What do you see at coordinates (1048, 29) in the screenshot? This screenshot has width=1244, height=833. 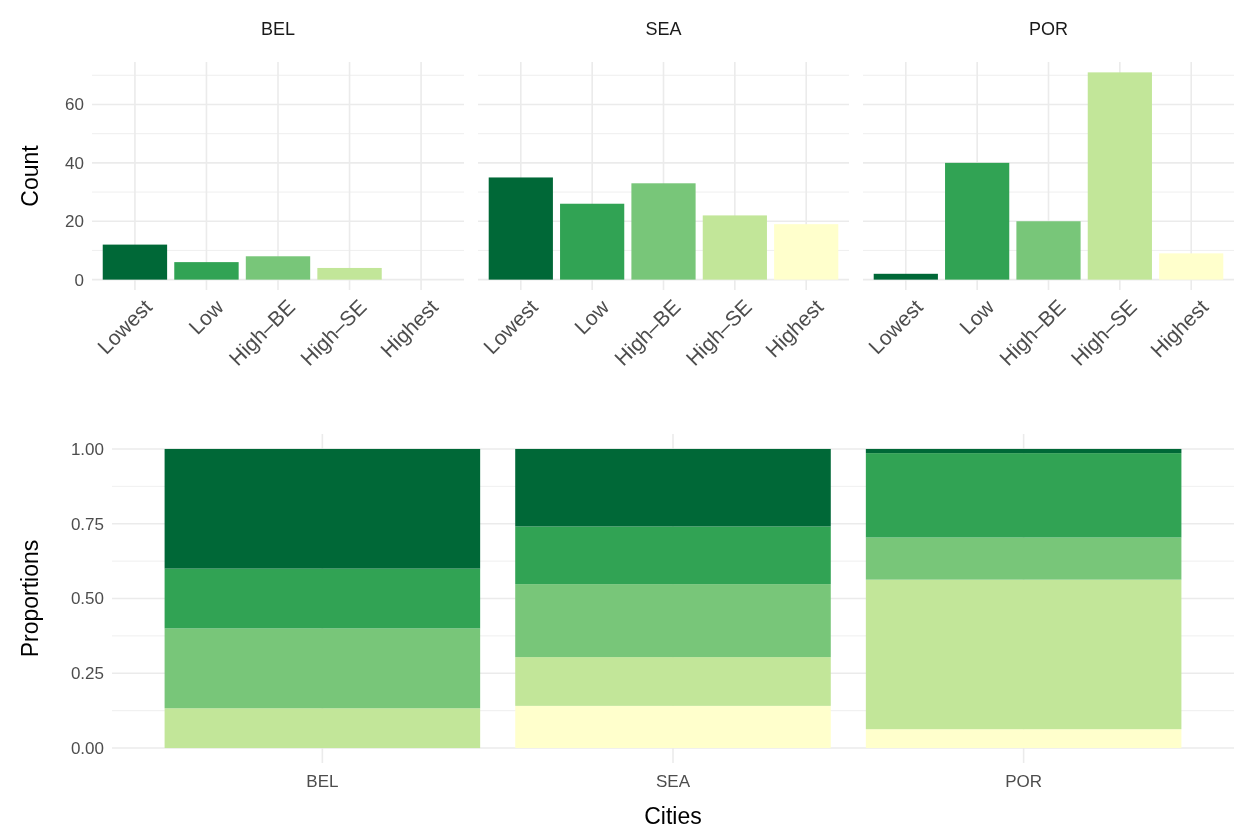 I see `chart-title: POR` at bounding box center [1048, 29].